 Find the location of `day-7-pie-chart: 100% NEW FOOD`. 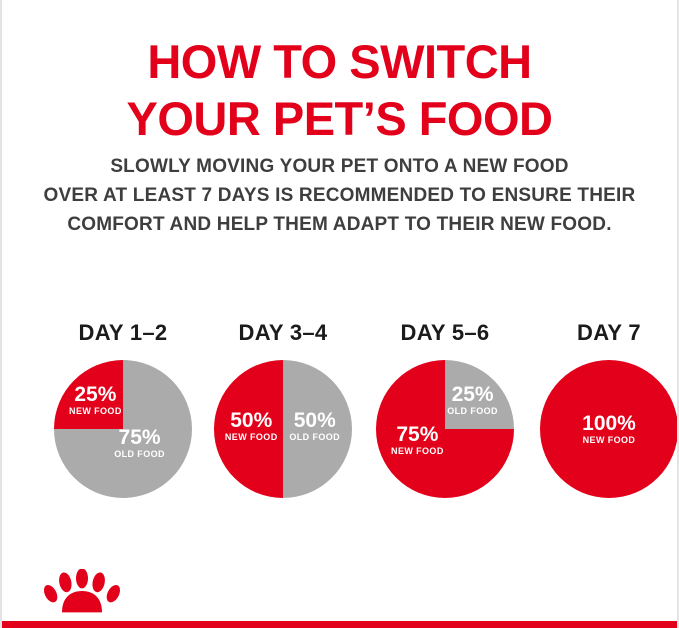

day-7-pie-chart: 100% NEW FOOD is located at coordinates (608, 429).